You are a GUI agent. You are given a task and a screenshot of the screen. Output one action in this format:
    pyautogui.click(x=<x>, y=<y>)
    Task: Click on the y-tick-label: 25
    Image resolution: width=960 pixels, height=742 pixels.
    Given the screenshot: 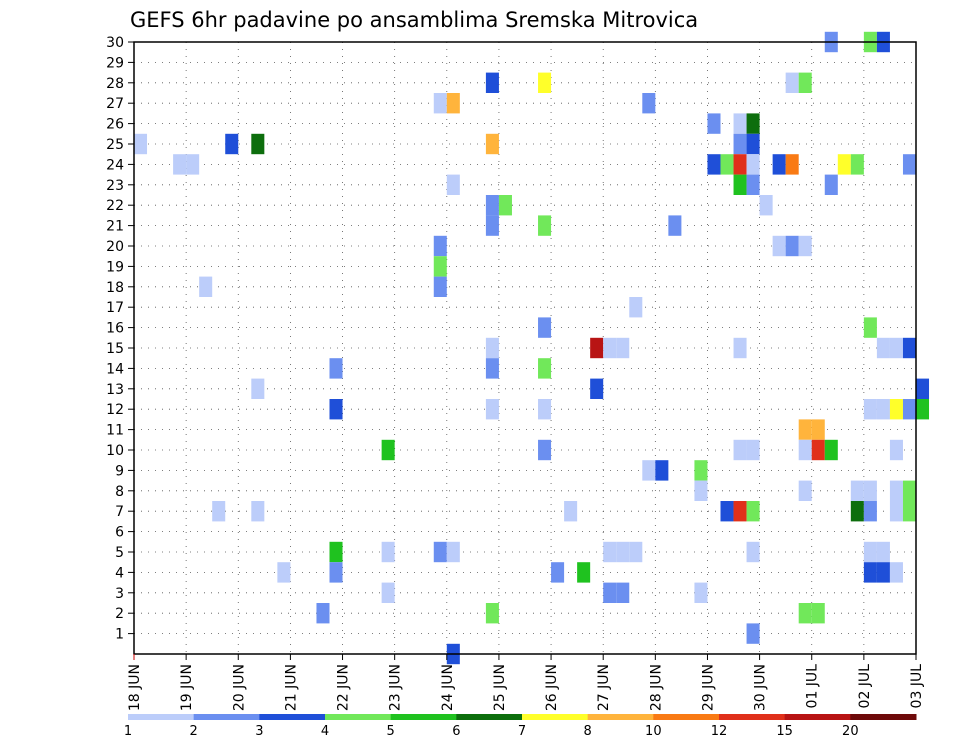 What is the action you would take?
    pyautogui.click(x=115, y=145)
    